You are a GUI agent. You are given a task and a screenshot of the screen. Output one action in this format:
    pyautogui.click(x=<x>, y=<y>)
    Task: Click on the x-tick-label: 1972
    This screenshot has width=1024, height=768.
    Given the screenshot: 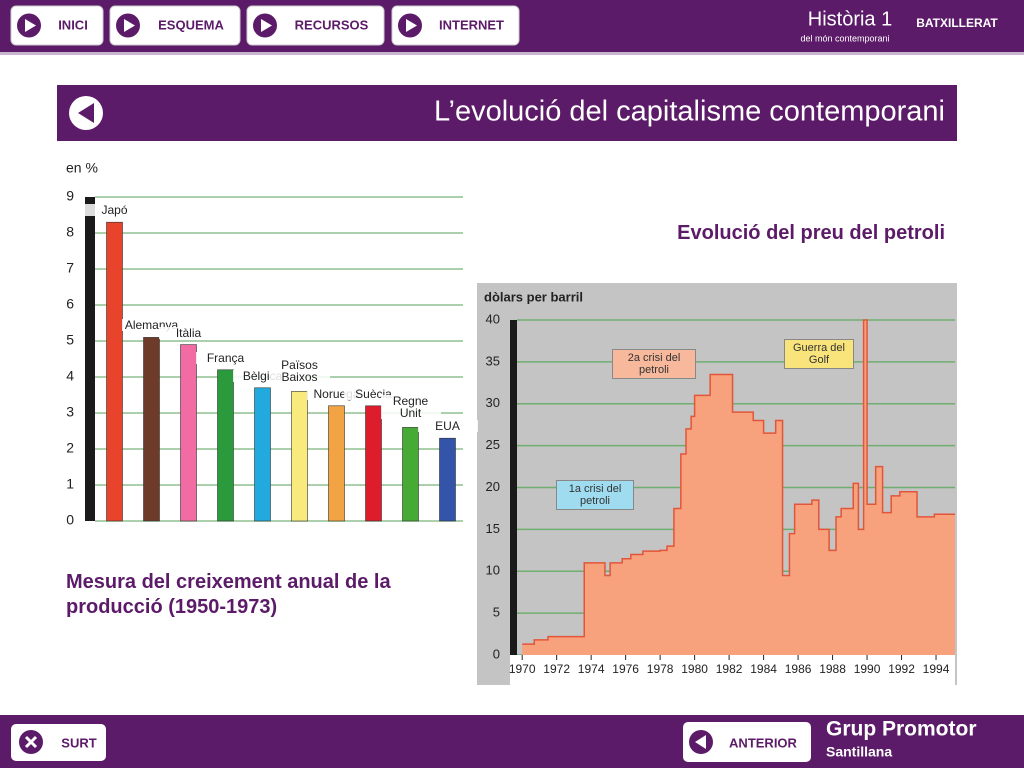 What is the action you would take?
    pyautogui.click(x=556, y=669)
    